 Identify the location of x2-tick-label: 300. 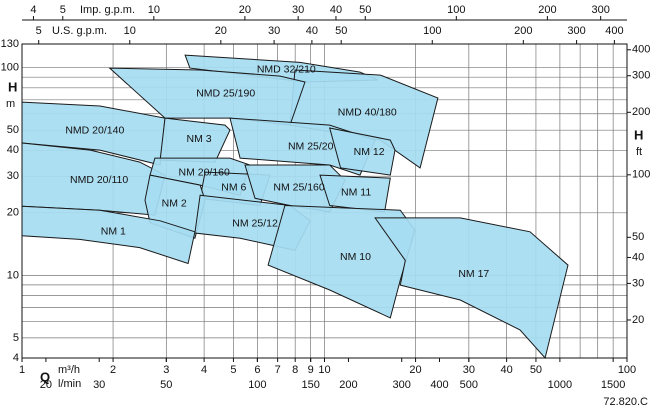
(402, 385).